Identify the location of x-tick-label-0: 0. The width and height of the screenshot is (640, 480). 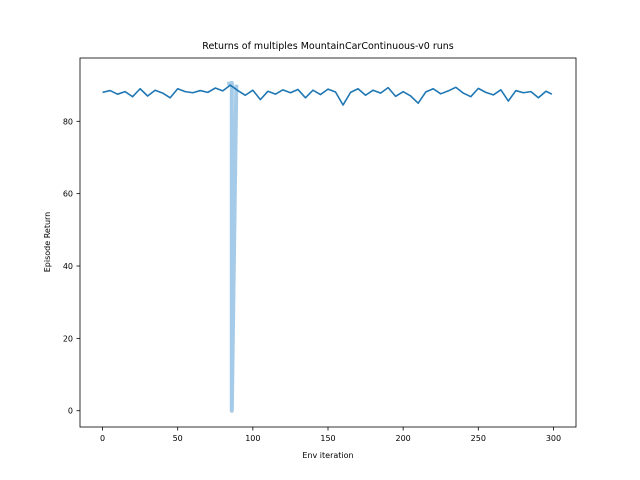
(102, 438).